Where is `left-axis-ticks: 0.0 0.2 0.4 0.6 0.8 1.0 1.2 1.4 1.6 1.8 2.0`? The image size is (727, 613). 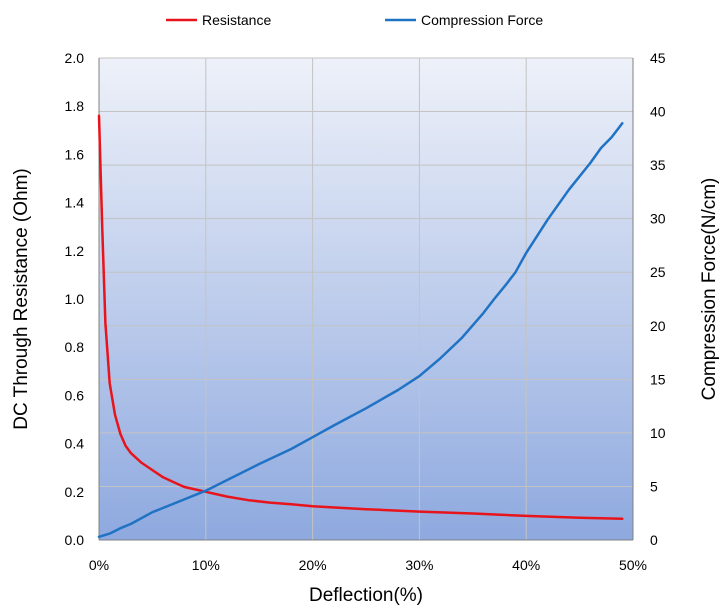
left-axis-ticks: 0.0 0.2 0.4 0.6 0.8 1.0 1.2 1.4 1.6 1.8 2.0 is located at coordinates (75, 299).